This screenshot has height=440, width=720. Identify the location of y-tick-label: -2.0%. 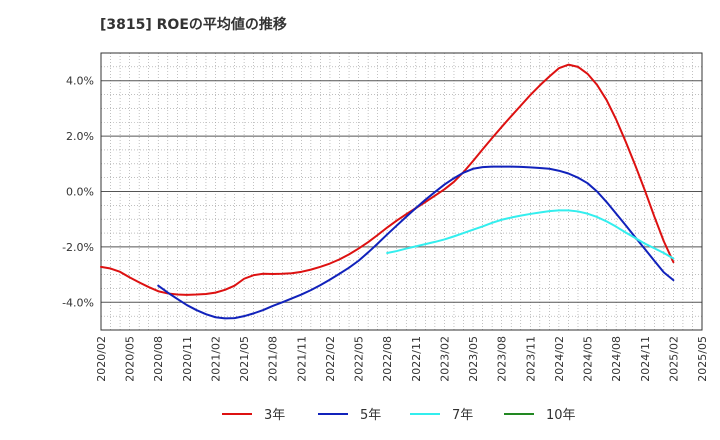
(78, 247).